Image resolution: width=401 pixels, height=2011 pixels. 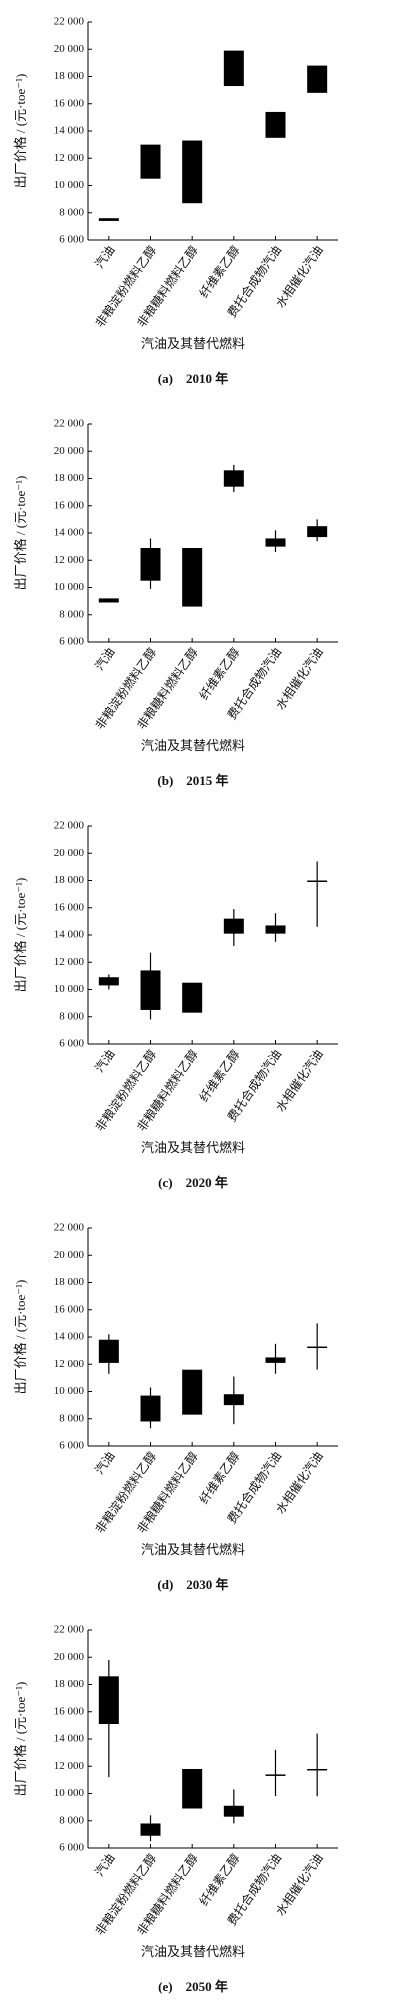 What do you see at coordinates (193, 378) in the screenshot?
I see `panel-caption: (a) 2010 年` at bounding box center [193, 378].